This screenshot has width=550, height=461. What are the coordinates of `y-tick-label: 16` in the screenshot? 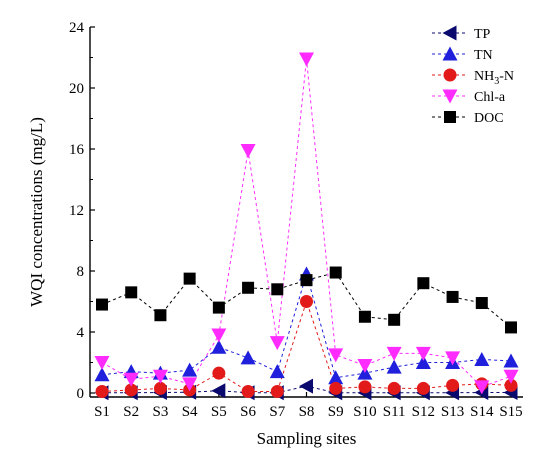 It's located at (77, 150).